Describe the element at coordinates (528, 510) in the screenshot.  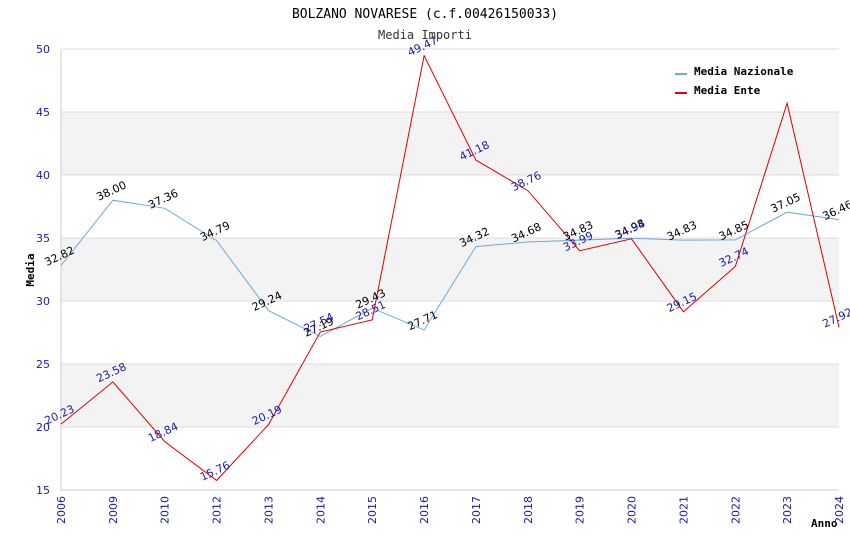
I see `x-tick-label: 2018` at that location.